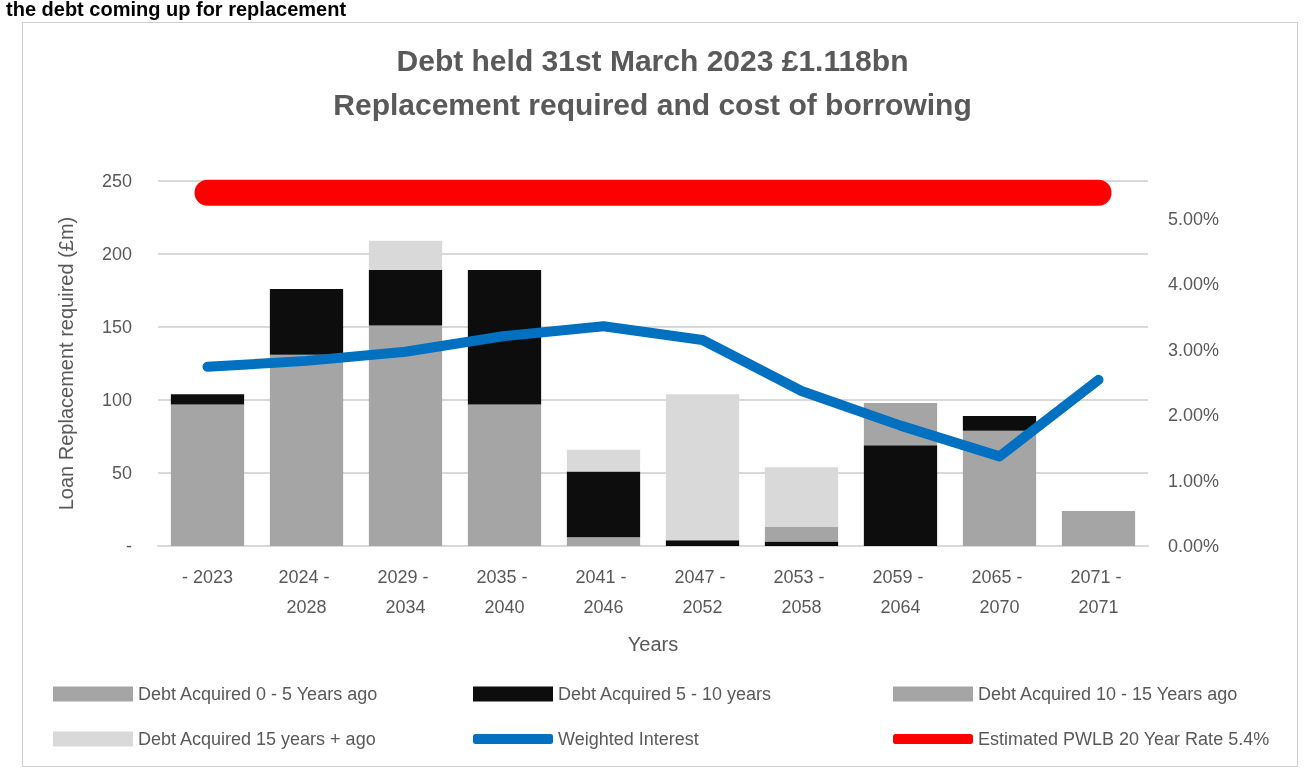 The image size is (1305, 769). What do you see at coordinates (116, 181) in the screenshot?
I see `y-tick-label: 250` at bounding box center [116, 181].